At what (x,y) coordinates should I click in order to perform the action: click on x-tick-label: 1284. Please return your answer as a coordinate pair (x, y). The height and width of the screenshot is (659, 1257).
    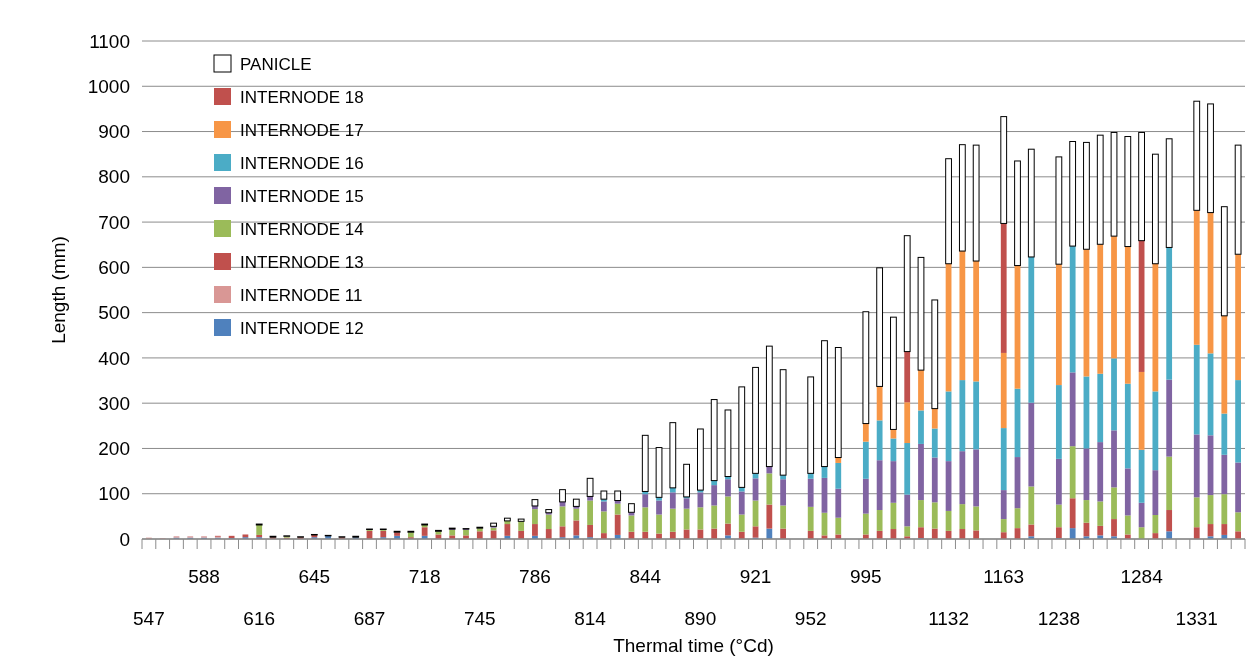
    Looking at the image, I should click on (1142, 576).